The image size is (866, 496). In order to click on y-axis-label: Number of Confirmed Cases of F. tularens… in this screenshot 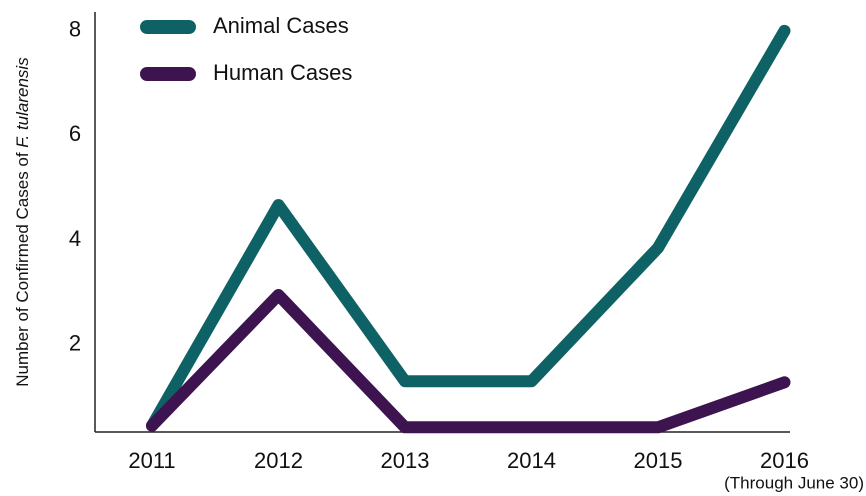, I will do `click(22, 222)`.